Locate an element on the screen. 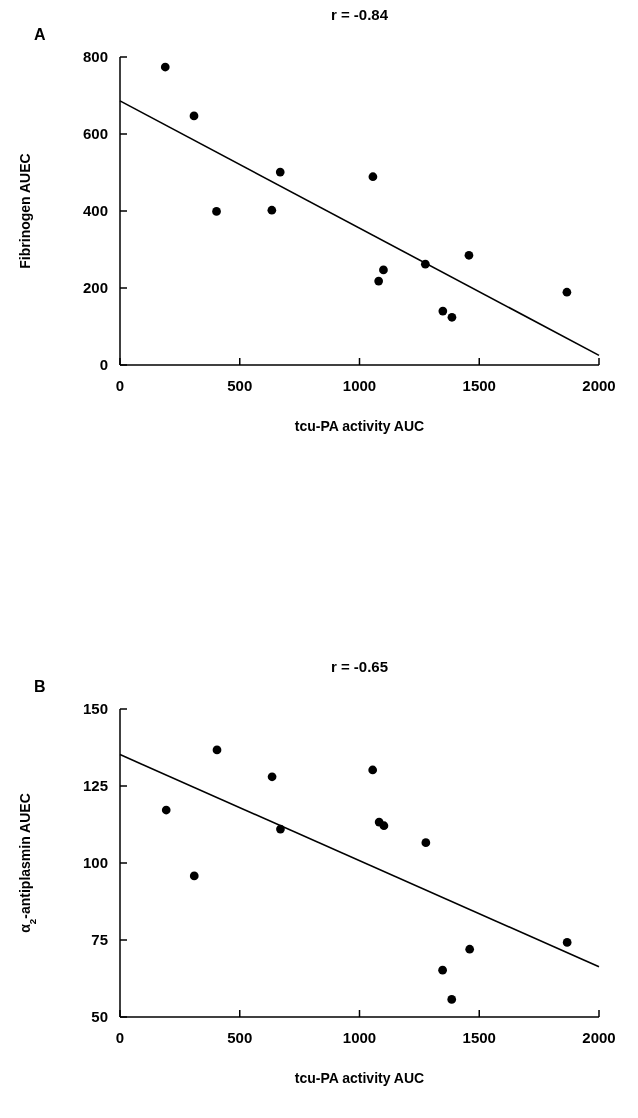 This screenshot has height=1118, width=638. y-tick-label: 200 is located at coordinates (95, 288).